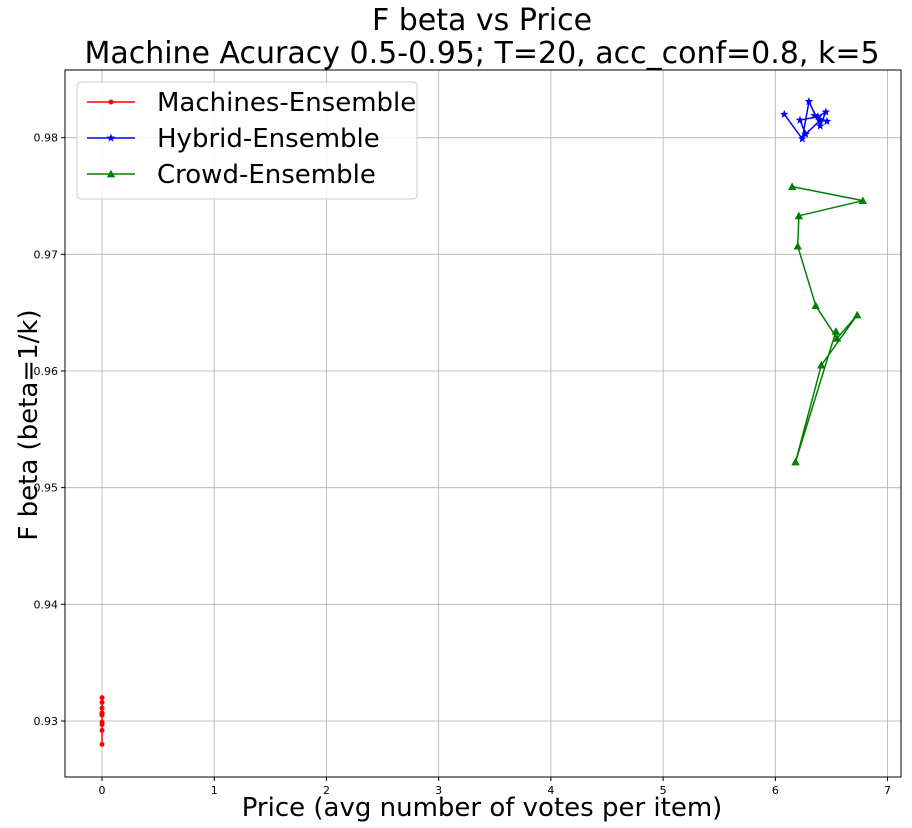 This screenshot has width=912, height=828. Describe the element at coordinates (550, 790) in the screenshot. I see `x-tick-label: 4` at that location.